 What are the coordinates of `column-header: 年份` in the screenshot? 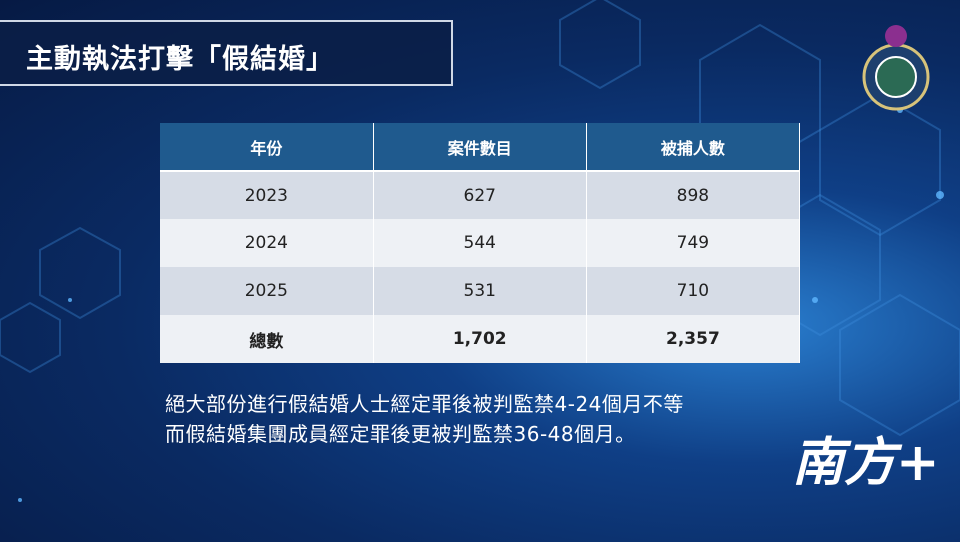 It's located at (267, 147).